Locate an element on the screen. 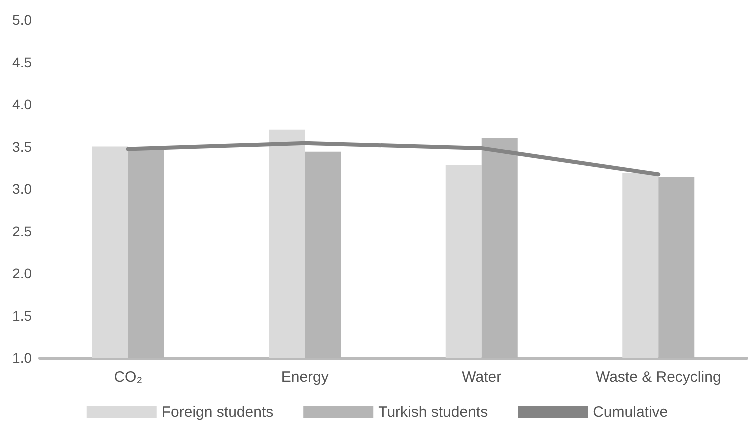 The height and width of the screenshot is (430, 755). y-tick-label: 3.5 is located at coordinates (22, 146).